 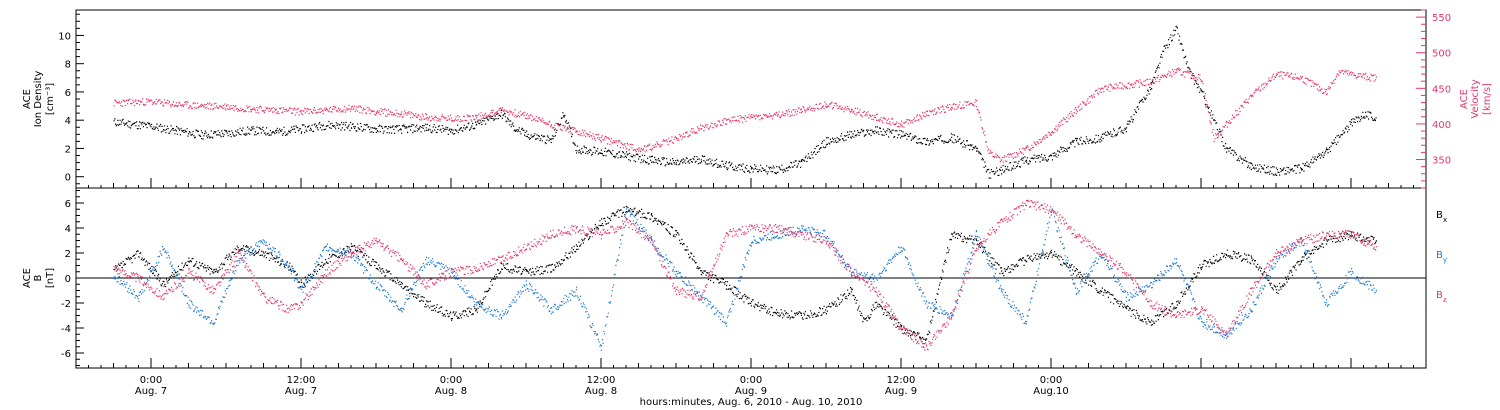 What do you see at coordinates (68, 229) in the screenshot?
I see `field-tick-label: 4` at bounding box center [68, 229].